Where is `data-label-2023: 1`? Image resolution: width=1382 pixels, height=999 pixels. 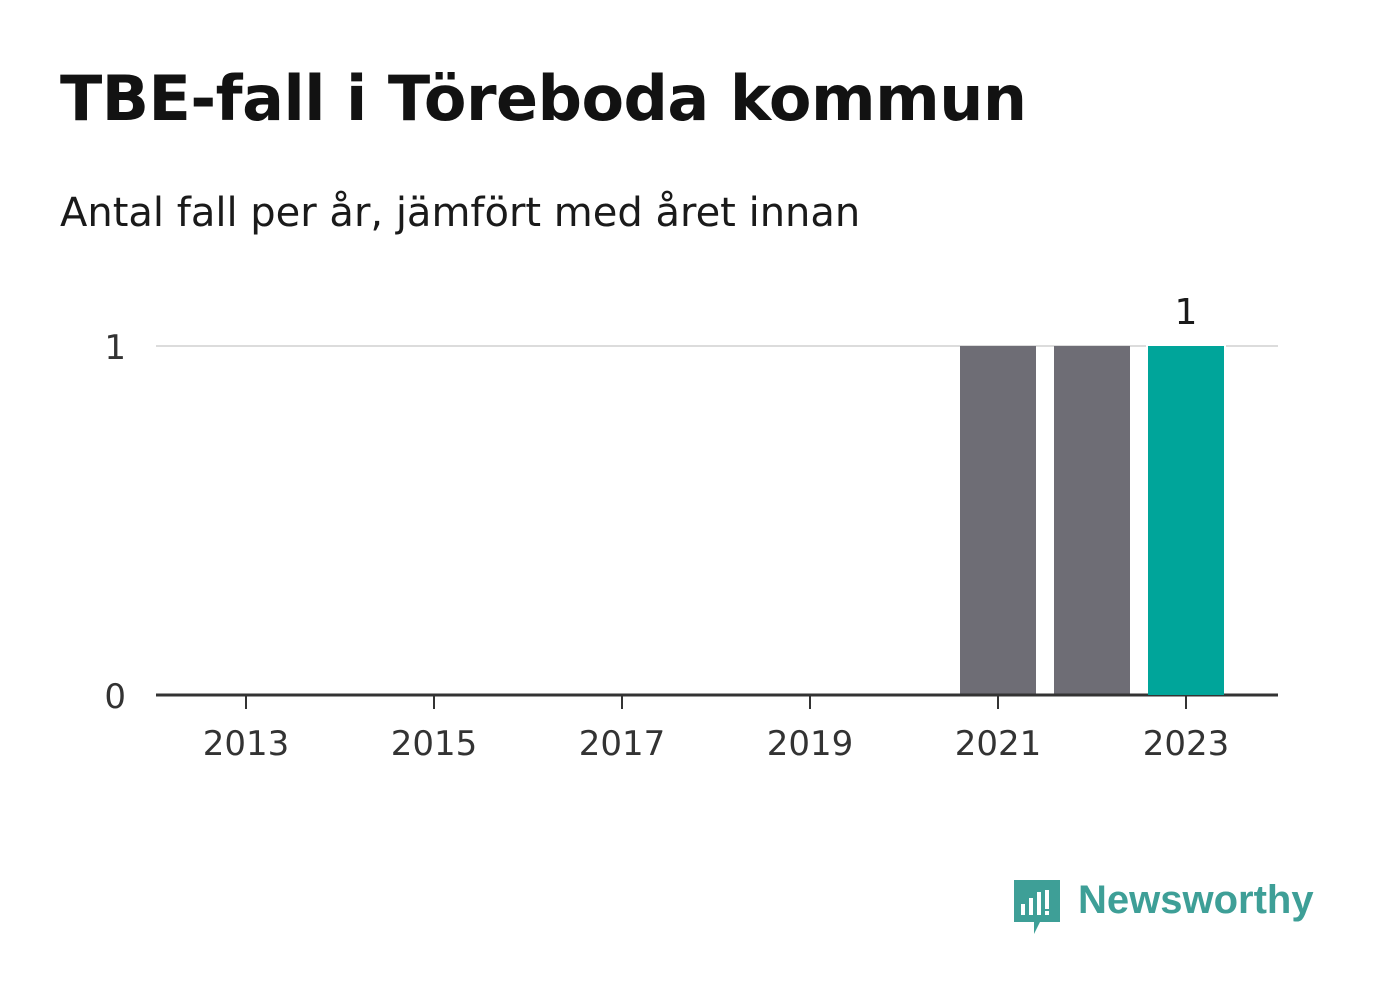 data-label-2023: 1 is located at coordinates (1186, 312).